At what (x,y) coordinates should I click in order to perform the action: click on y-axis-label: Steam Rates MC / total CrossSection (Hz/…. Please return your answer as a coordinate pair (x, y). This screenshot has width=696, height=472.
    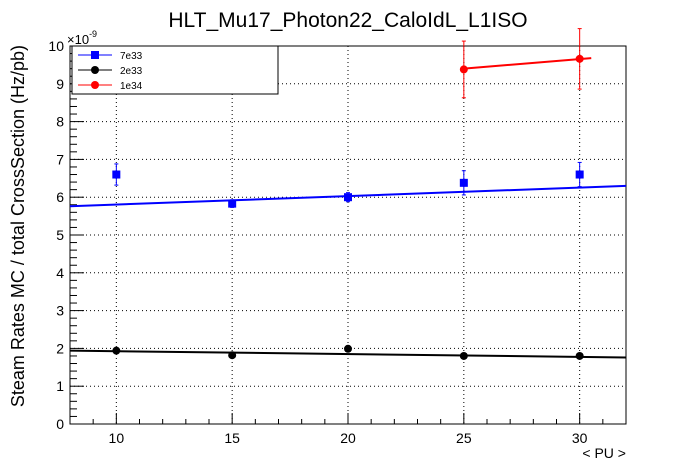
    Looking at the image, I should click on (18, 226).